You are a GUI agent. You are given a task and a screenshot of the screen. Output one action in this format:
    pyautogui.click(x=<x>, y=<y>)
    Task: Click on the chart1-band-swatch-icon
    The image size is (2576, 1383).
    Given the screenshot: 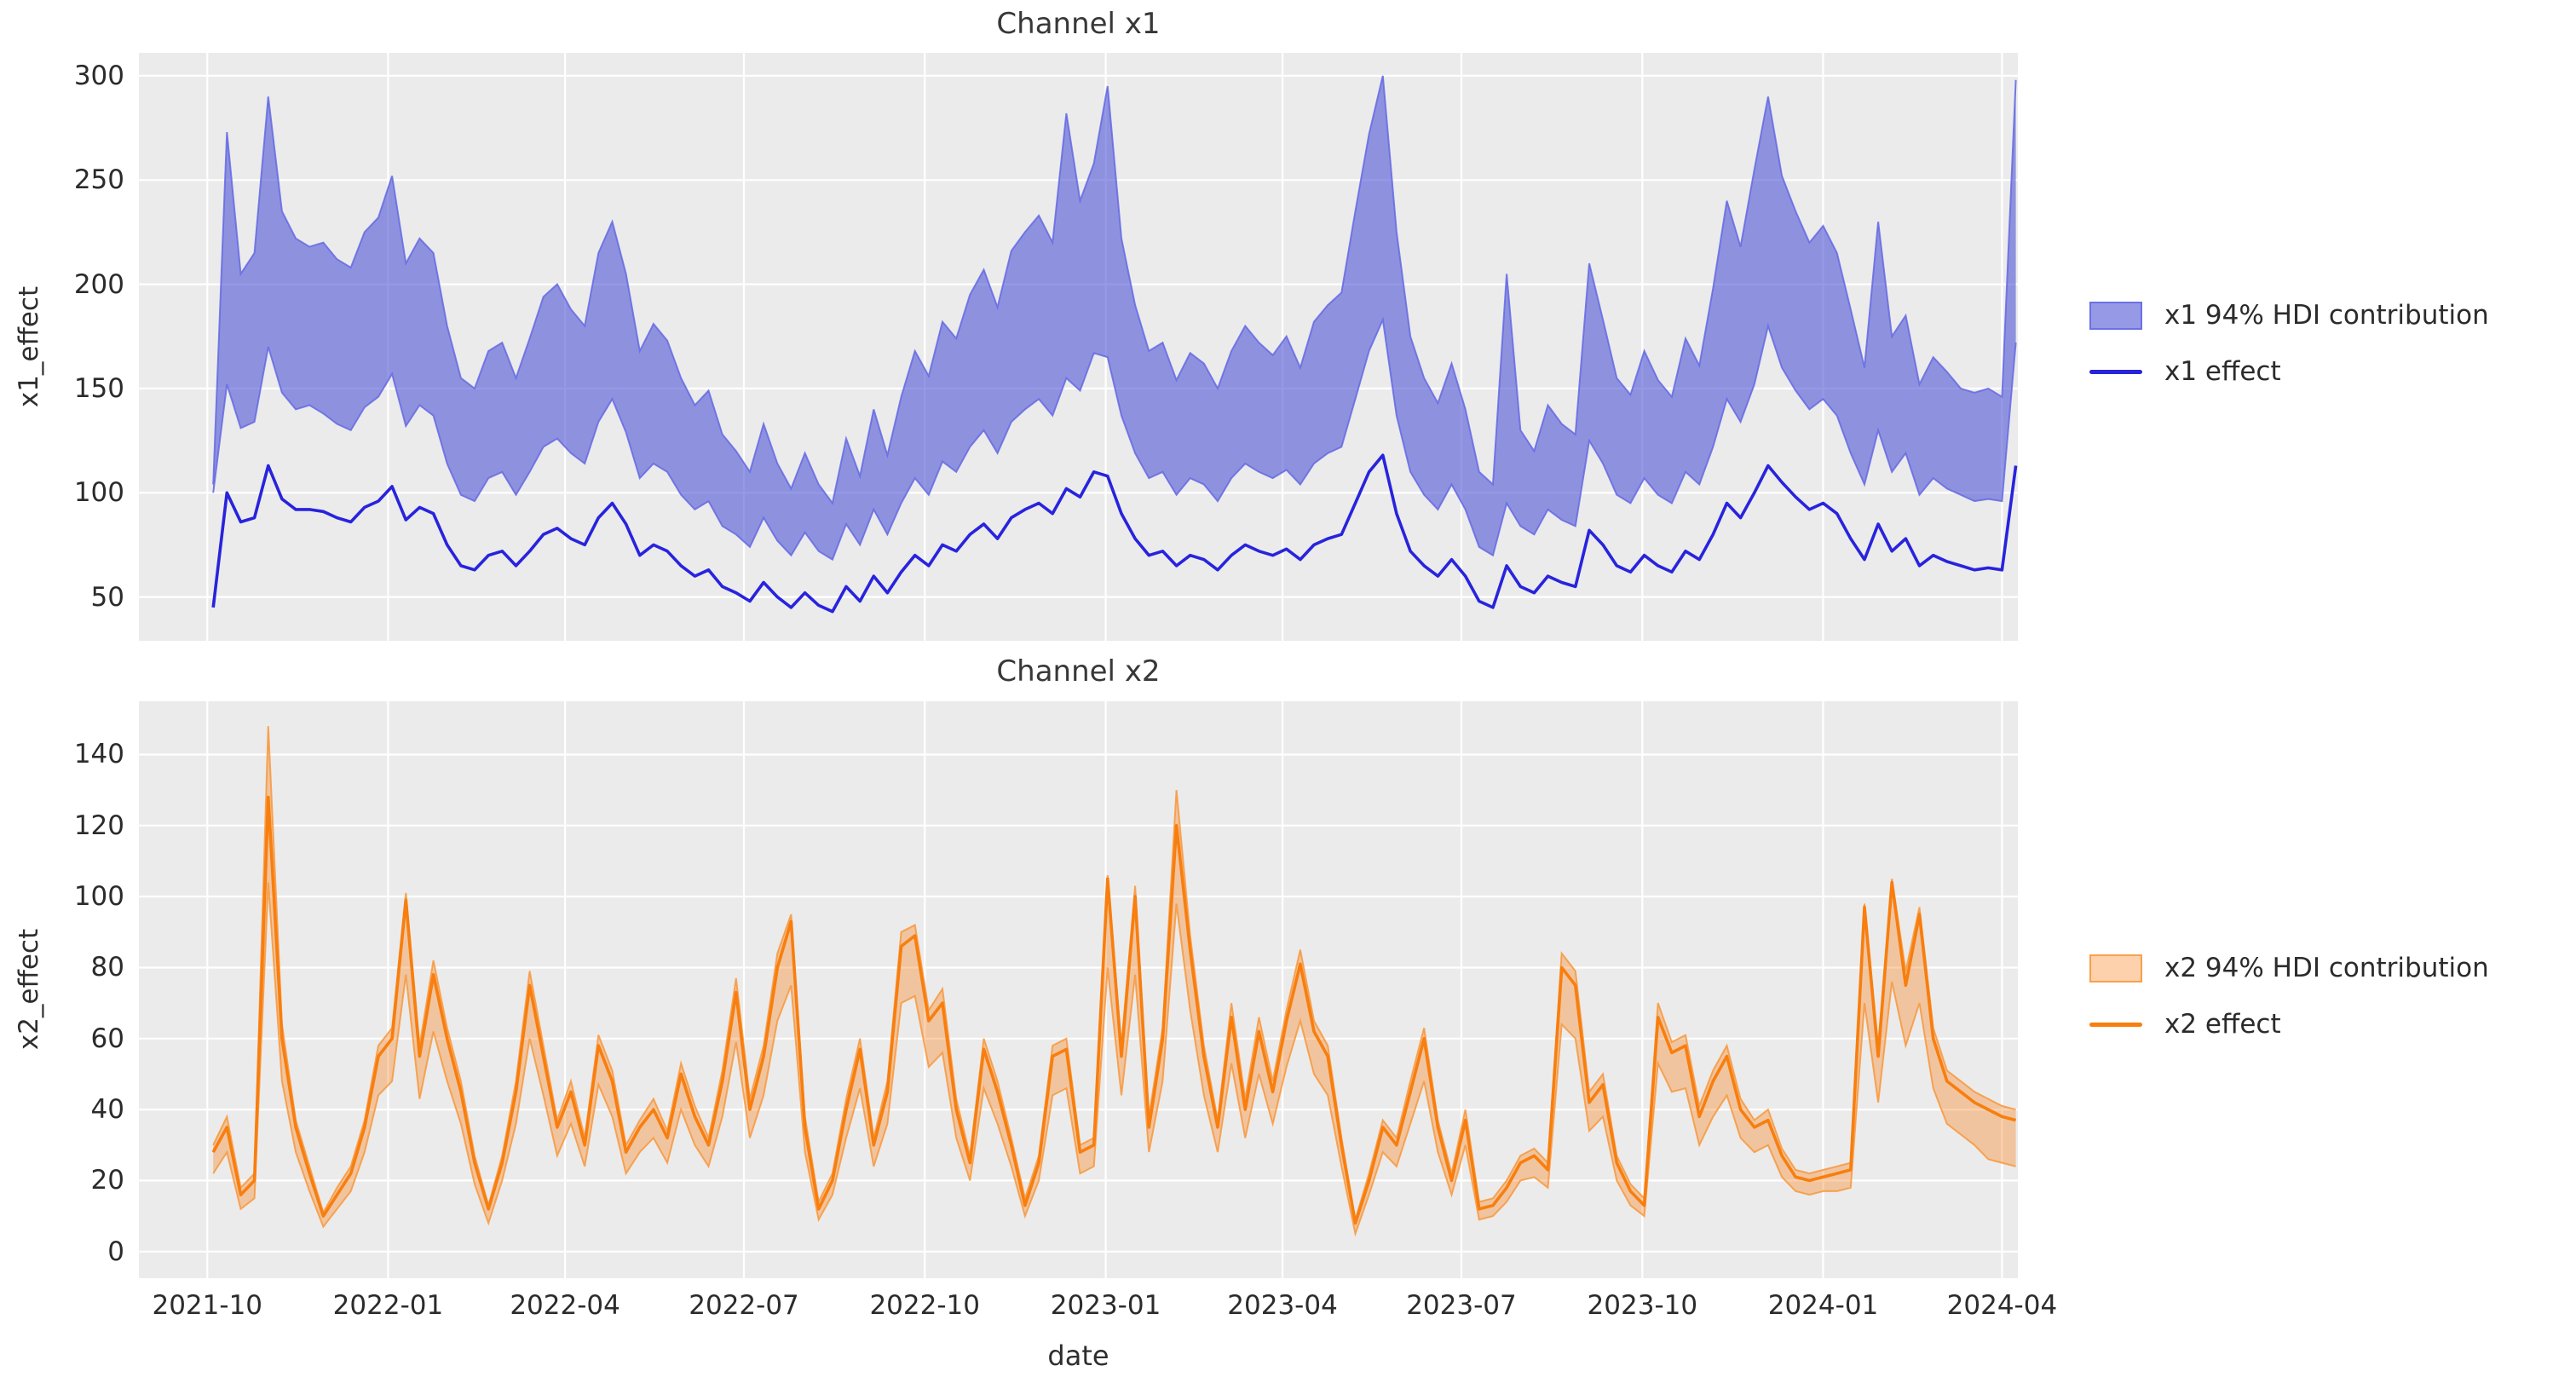 What is the action you would take?
    pyautogui.click(x=2115, y=315)
    